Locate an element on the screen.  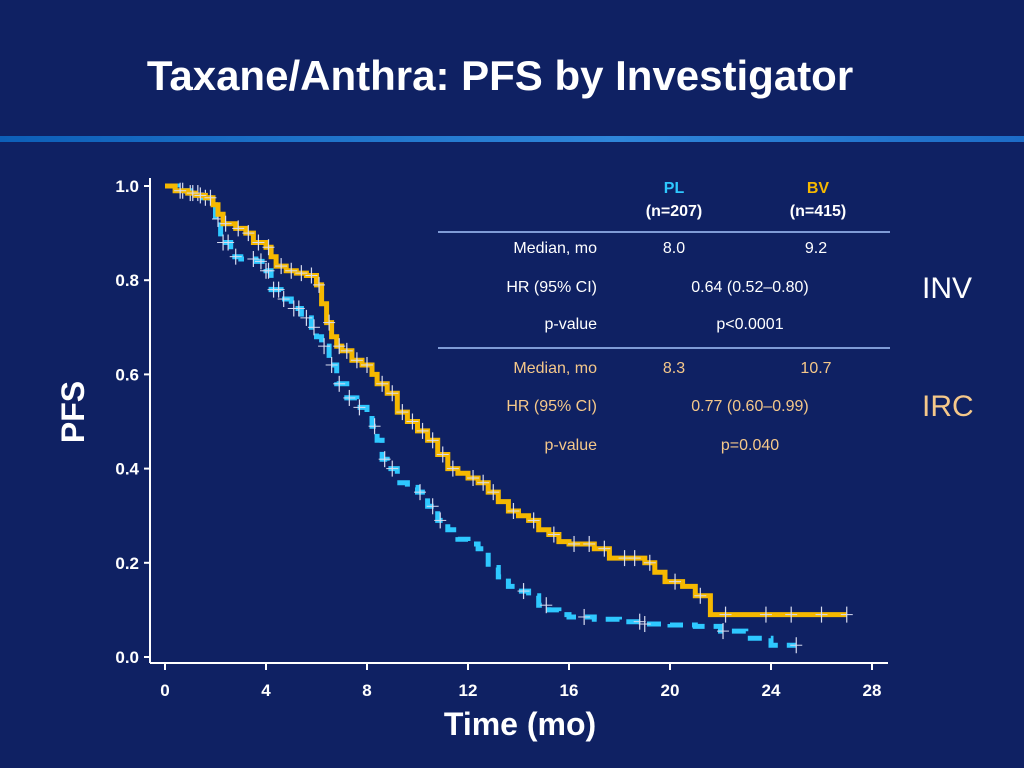
irc-median-pl: 8.3 is located at coordinates (674, 368).